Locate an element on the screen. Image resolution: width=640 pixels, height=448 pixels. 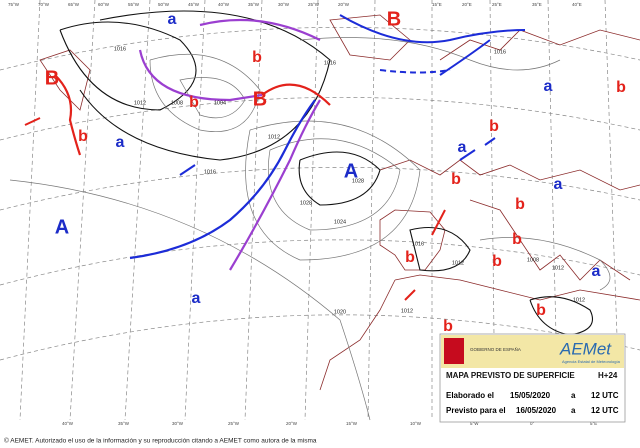
valid-at: a is located at coordinates (573, 410).